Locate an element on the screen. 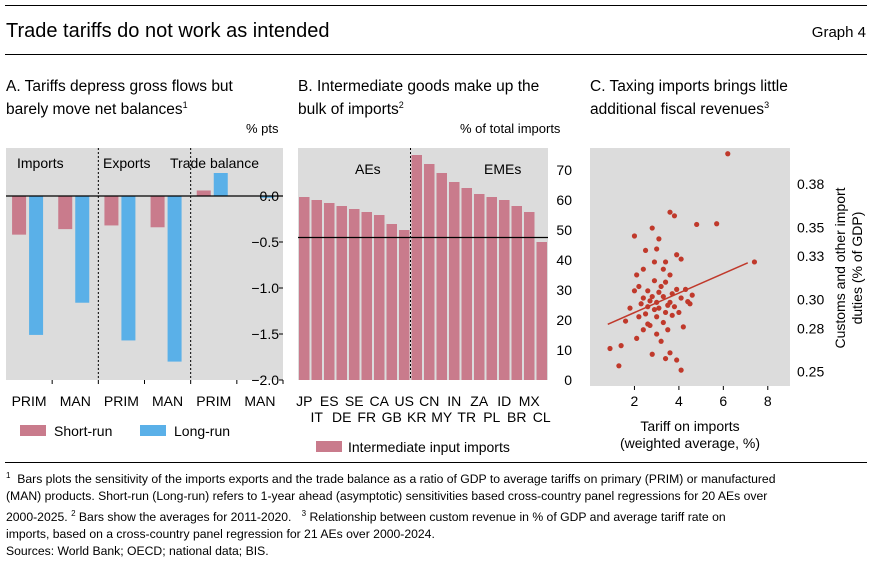  panel-c-trend-line is located at coordinates (678, 293).